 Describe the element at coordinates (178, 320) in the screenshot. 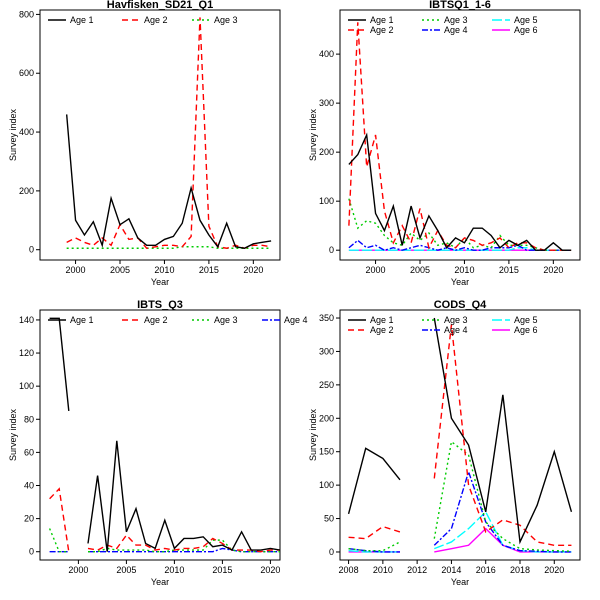

I see `legend: Age 1 Age 2 Age 3 Age 4` at that location.